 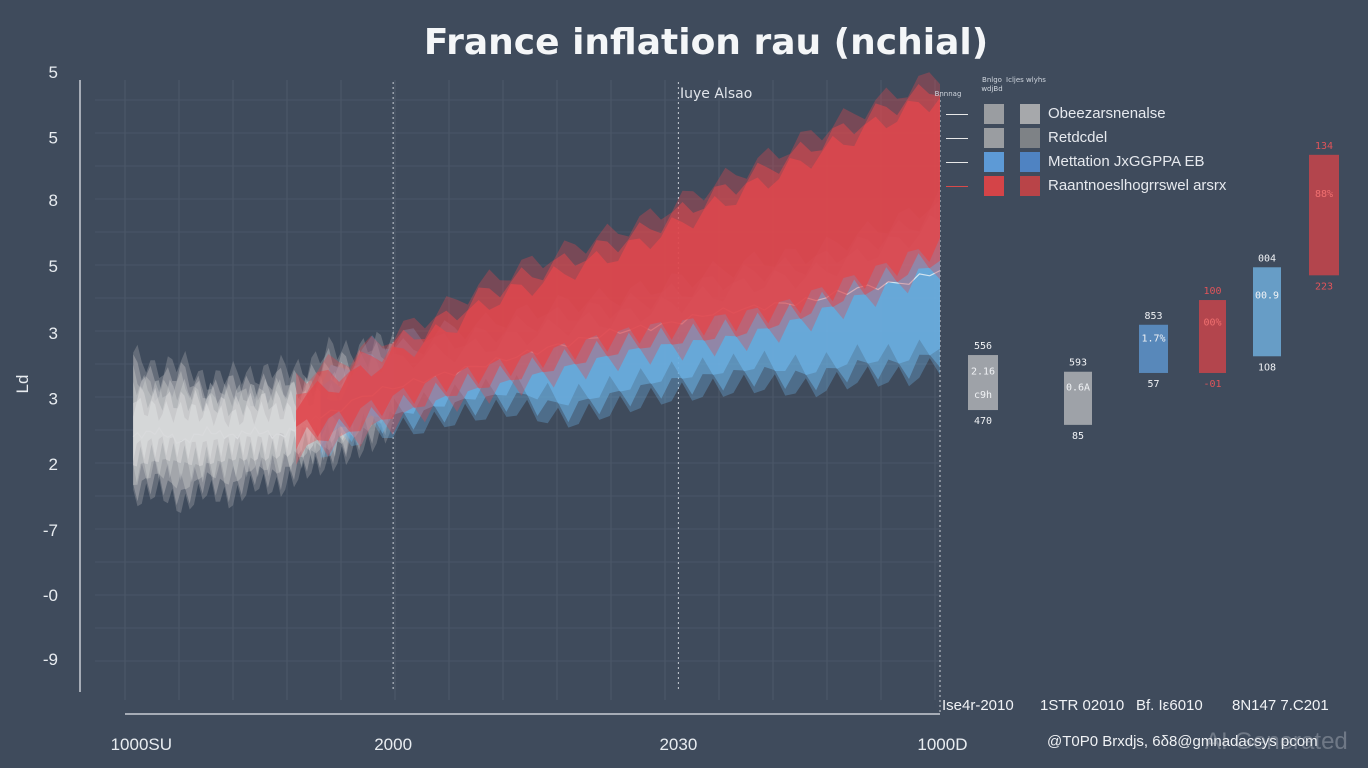 What do you see at coordinates (983, 346) in the screenshot?
I see `bar-top-label: 556` at bounding box center [983, 346].